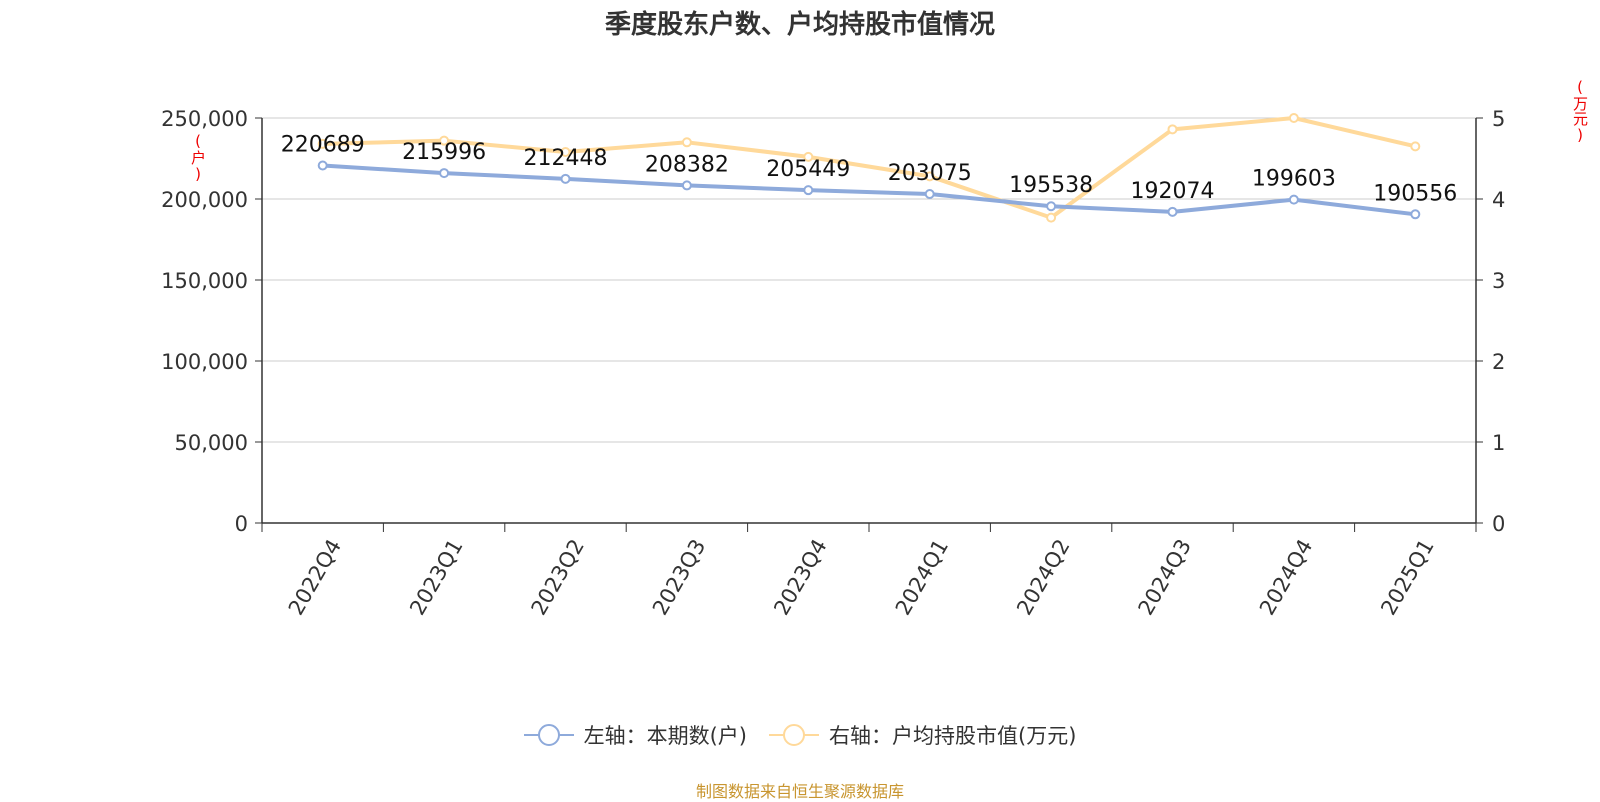 Image resolution: width=1600 pixels, height=802 pixels. What do you see at coordinates (548, 735) in the screenshot?
I see `legend-left-marker-icon` at bounding box center [548, 735].